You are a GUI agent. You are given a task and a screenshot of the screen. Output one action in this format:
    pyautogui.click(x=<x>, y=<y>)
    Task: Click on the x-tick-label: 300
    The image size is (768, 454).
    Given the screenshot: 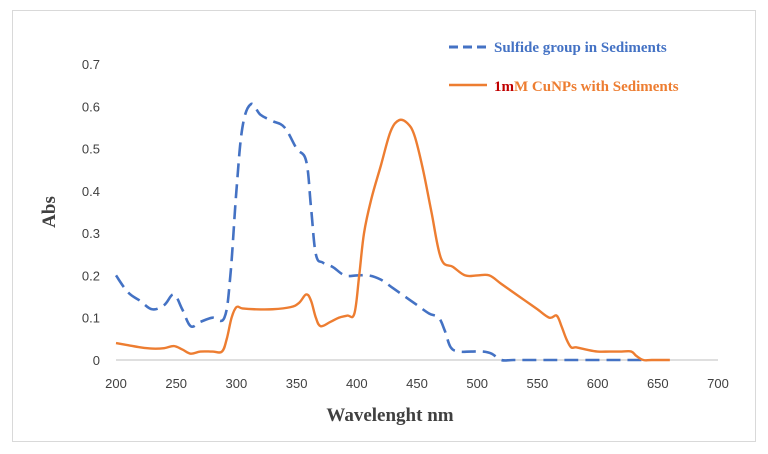 What is the action you would take?
    pyautogui.click(x=237, y=383)
    